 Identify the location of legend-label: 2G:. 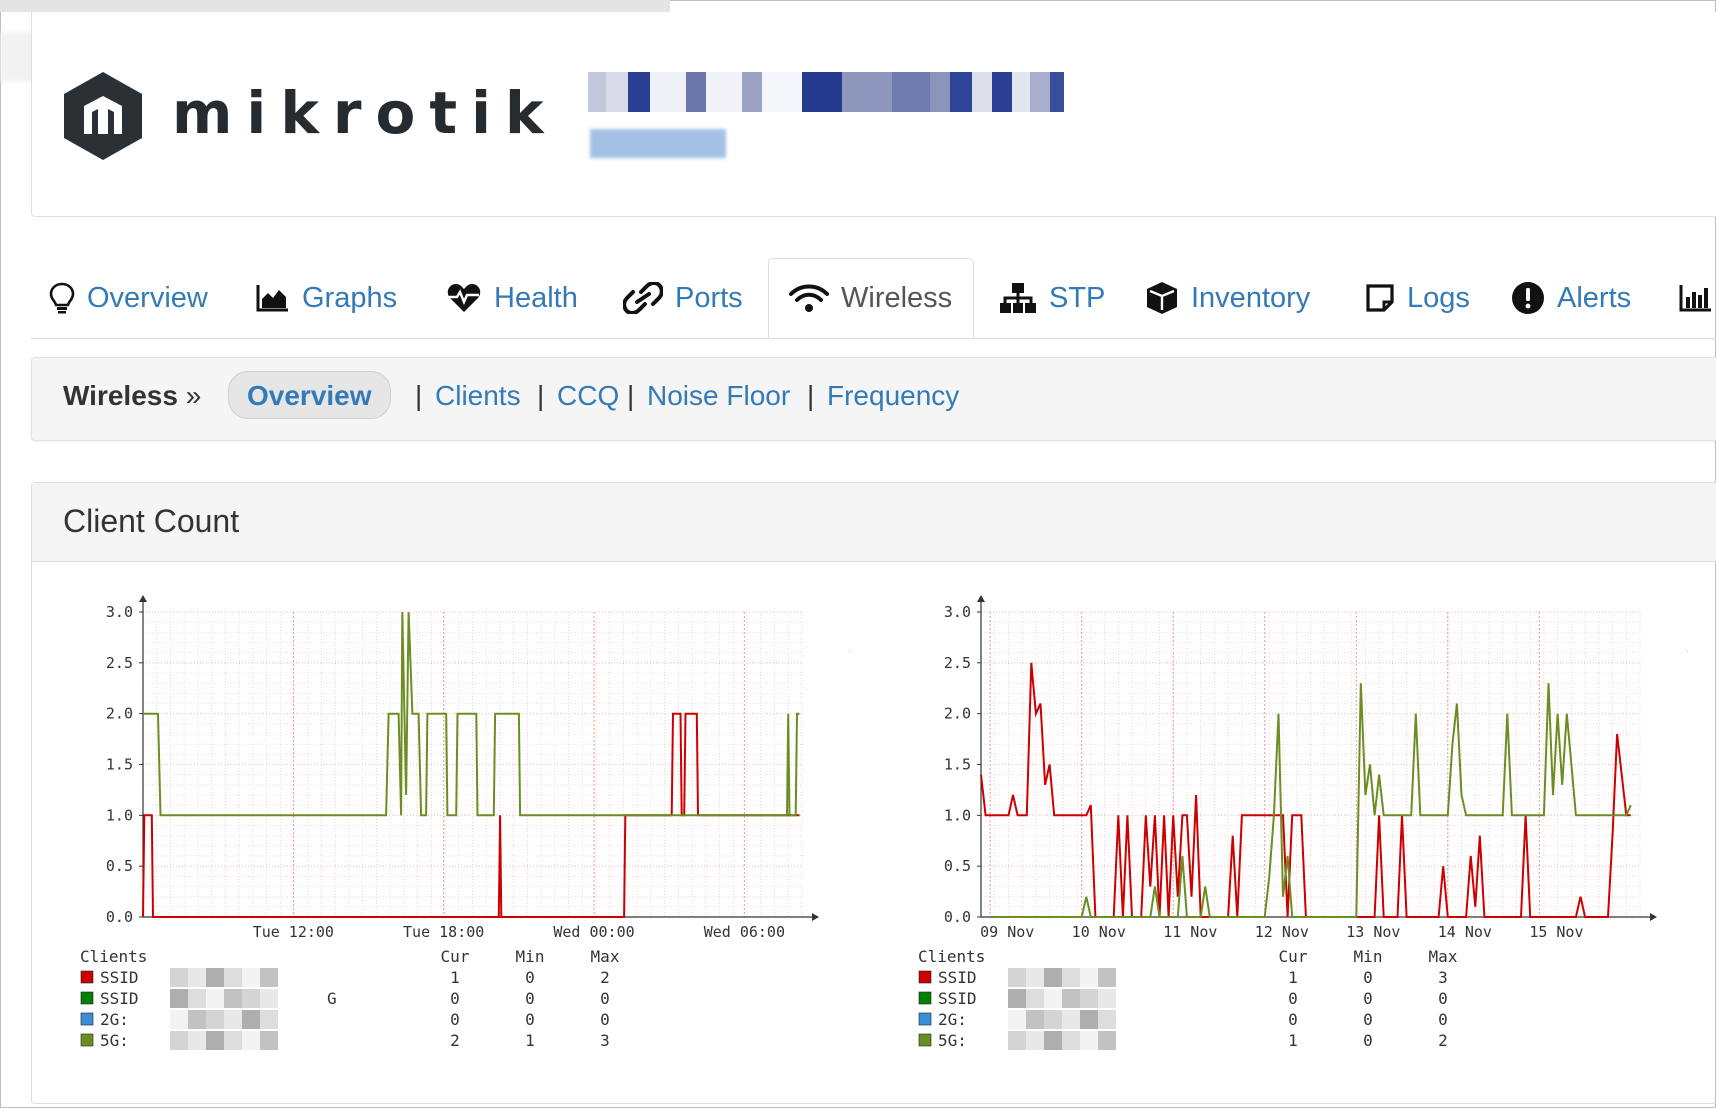
(952, 1019).